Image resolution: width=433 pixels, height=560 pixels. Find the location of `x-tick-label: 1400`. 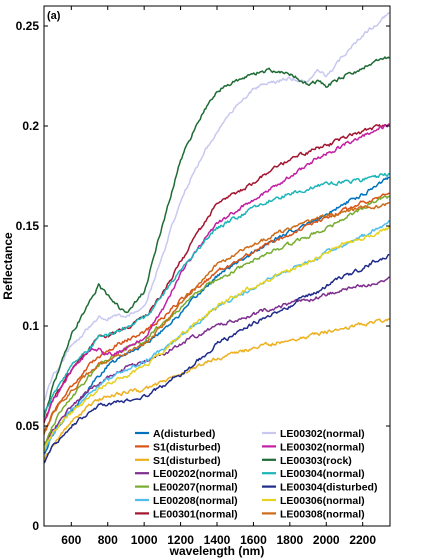

x-tick-label: 1400 is located at coordinates (217, 540).